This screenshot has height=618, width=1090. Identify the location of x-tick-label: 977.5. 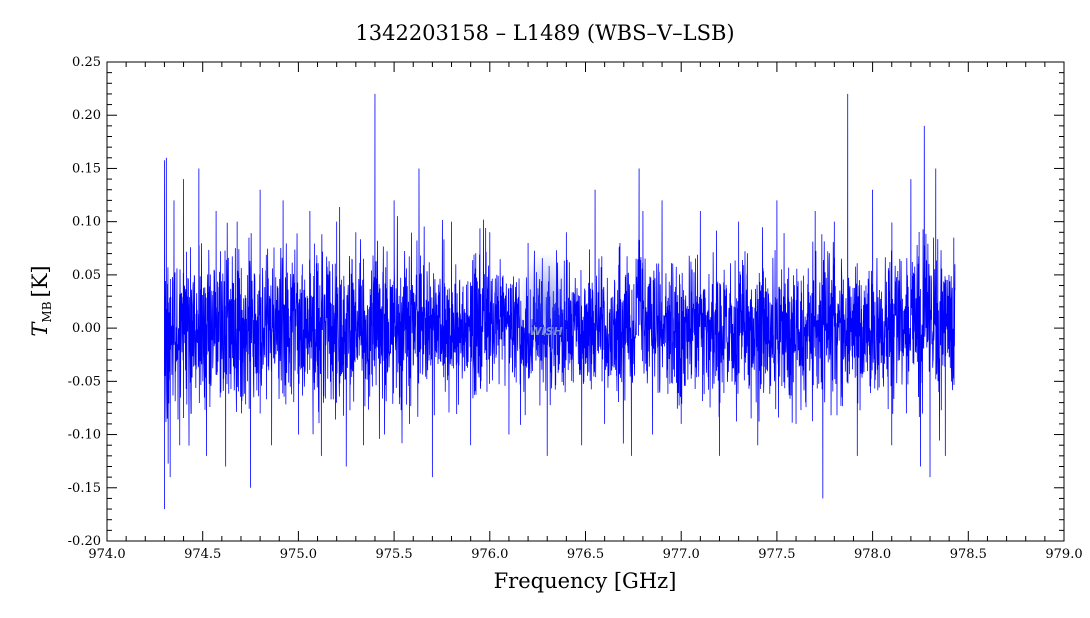
(776, 554).